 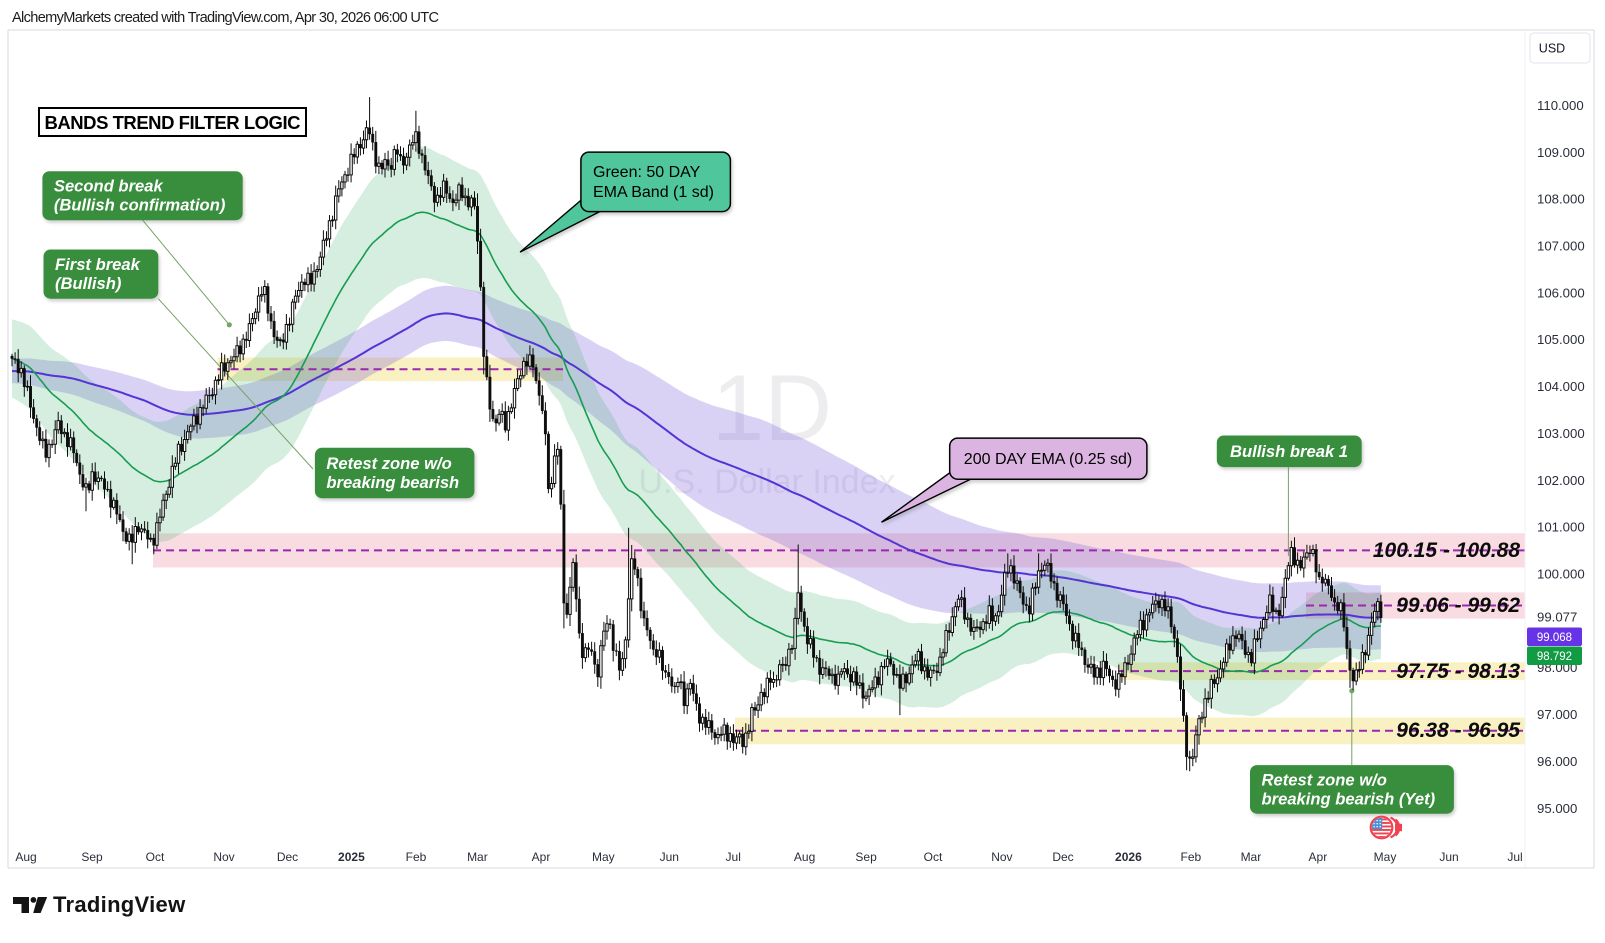 I want to click on svg-text: 102.000, so click(x=1561, y=480).